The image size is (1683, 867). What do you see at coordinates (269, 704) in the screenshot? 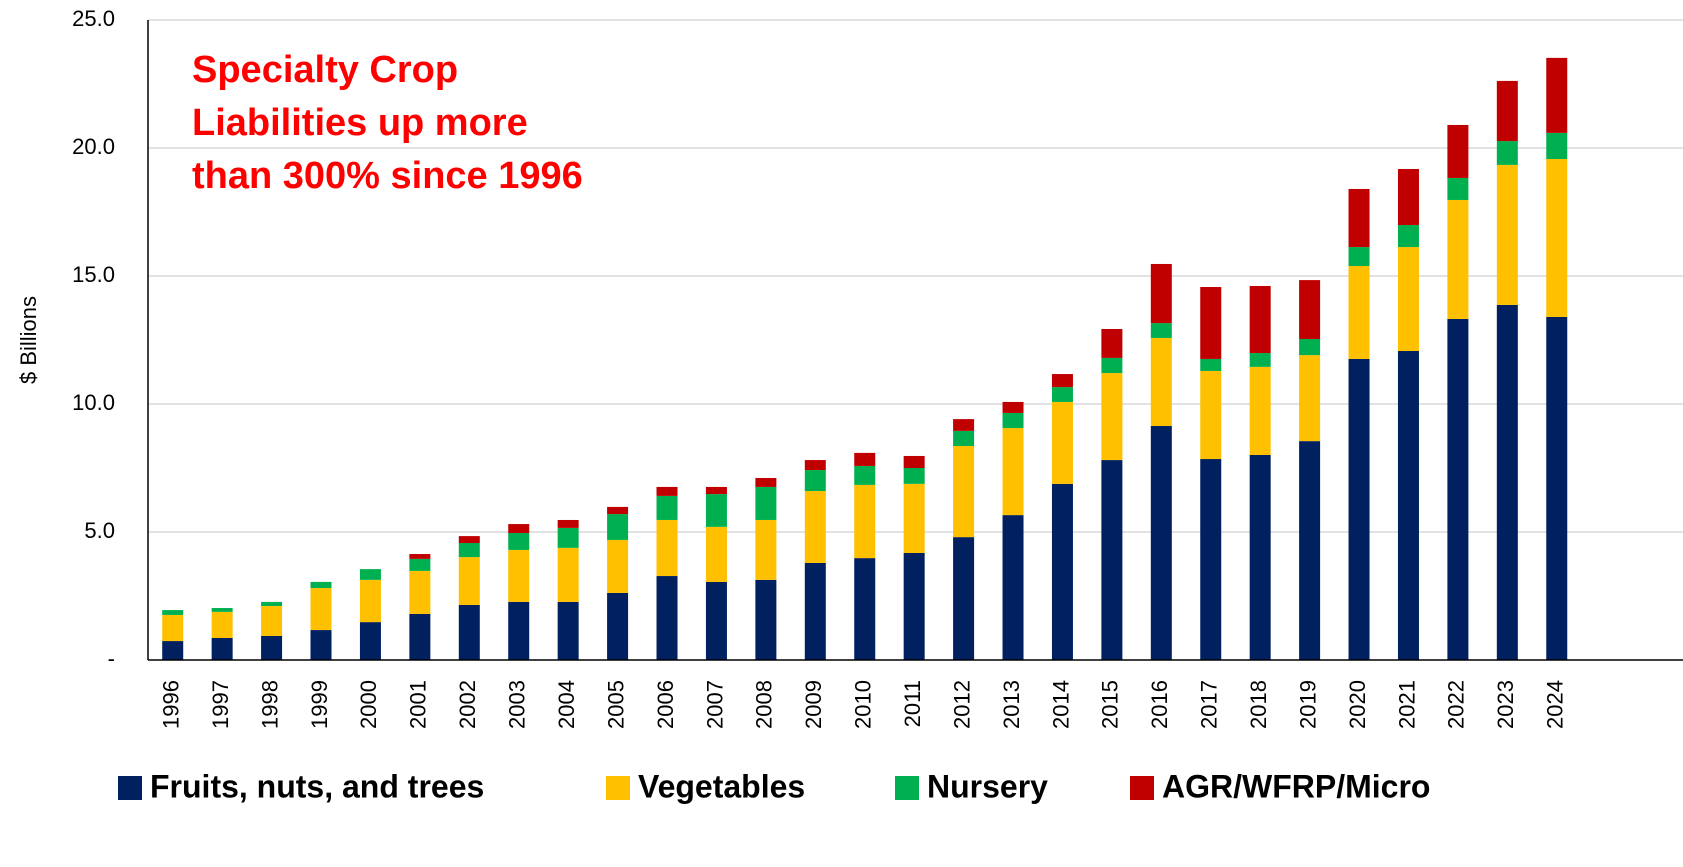
I see `x-tick-label: 1998` at bounding box center [269, 704].